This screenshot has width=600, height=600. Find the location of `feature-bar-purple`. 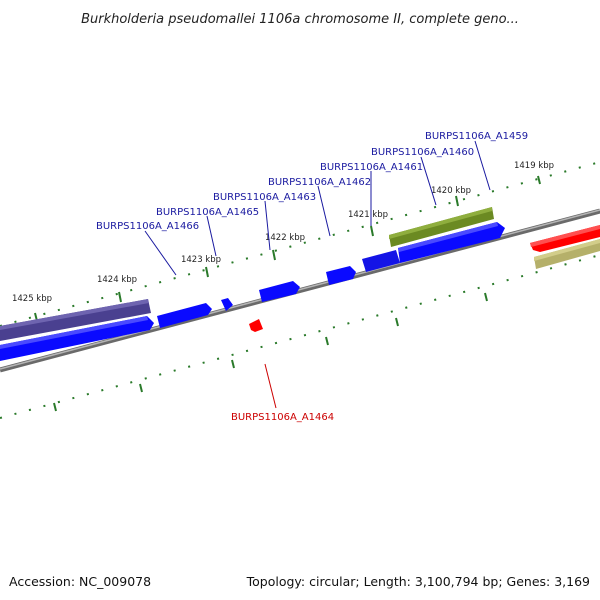

feature-bar-purple is located at coordinates (75, 320).